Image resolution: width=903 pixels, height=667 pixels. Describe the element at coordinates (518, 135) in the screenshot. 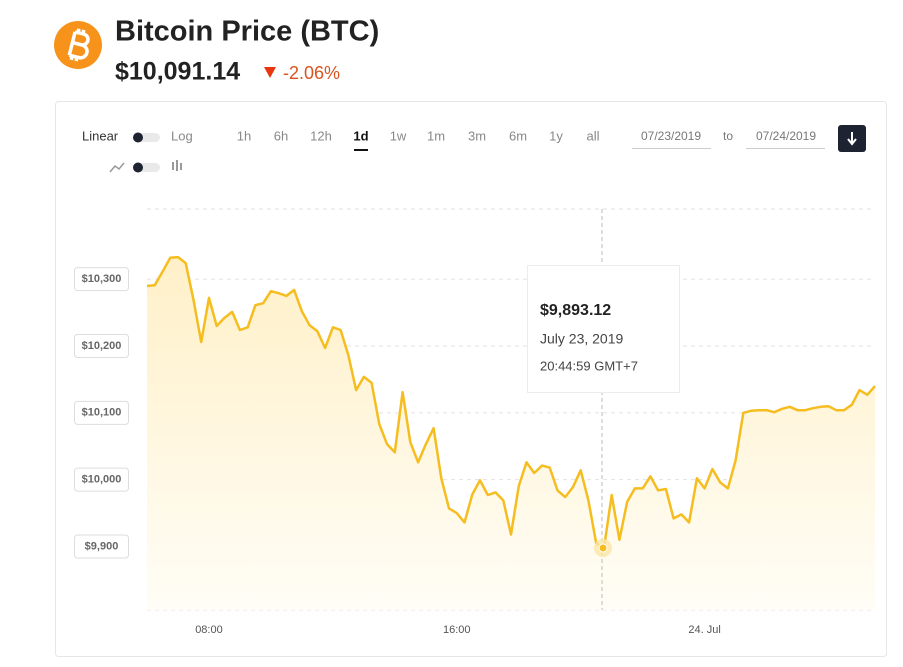

I see `range-button: 6m` at that location.